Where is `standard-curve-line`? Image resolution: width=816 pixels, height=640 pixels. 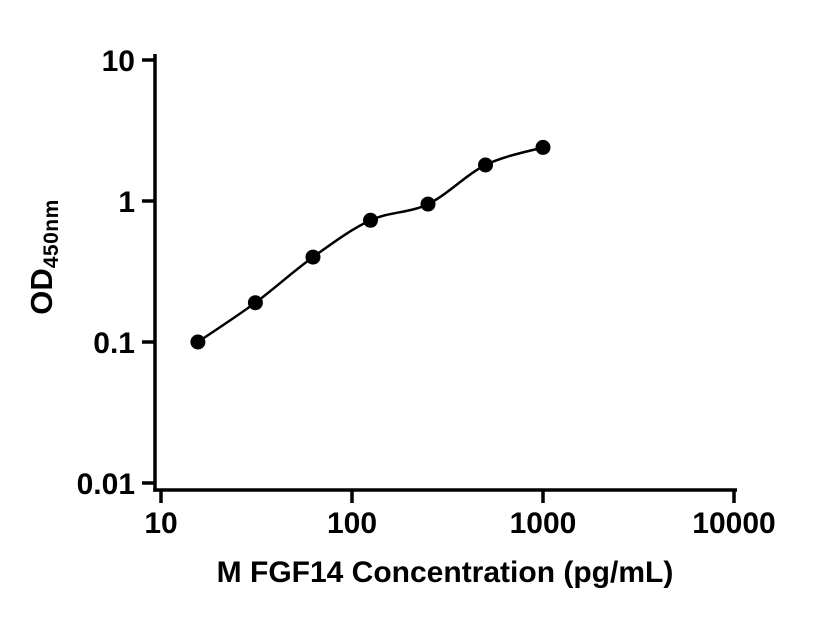
standard-curve-line is located at coordinates (370, 245).